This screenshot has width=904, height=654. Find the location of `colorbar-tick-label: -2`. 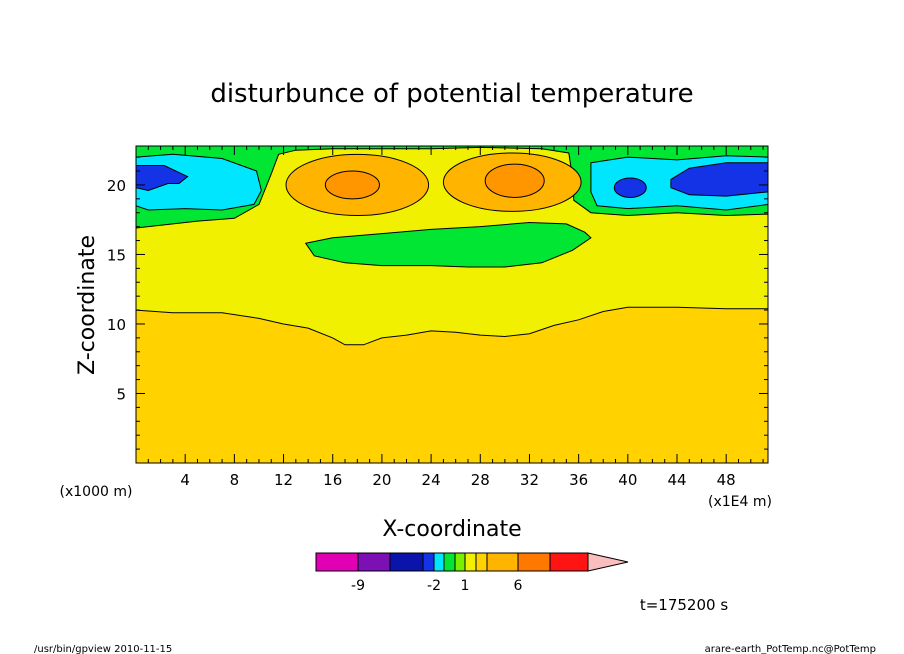

colorbar-tick-label: -2 is located at coordinates (434, 586).